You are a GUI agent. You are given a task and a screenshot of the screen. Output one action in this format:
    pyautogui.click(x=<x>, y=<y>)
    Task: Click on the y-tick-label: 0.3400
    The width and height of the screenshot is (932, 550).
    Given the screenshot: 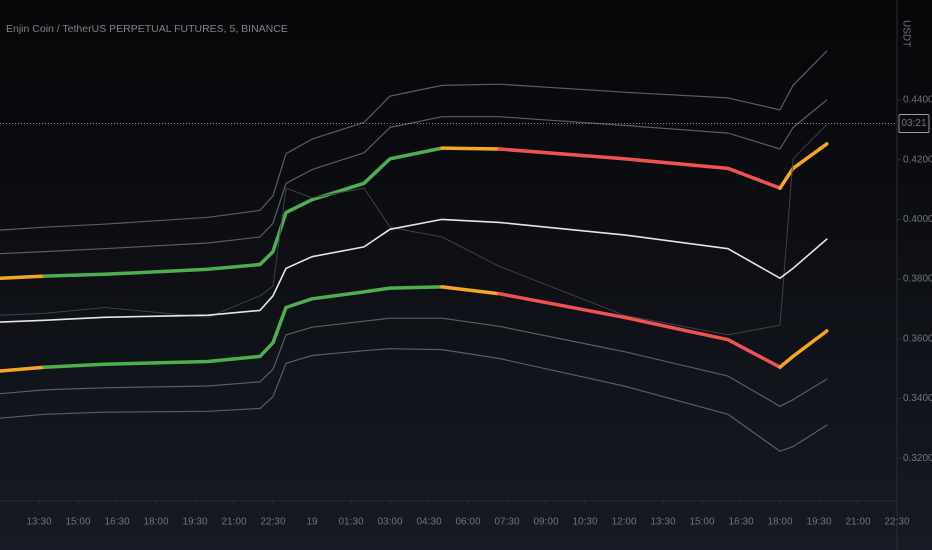 What is the action you would take?
    pyautogui.click(x=917, y=398)
    